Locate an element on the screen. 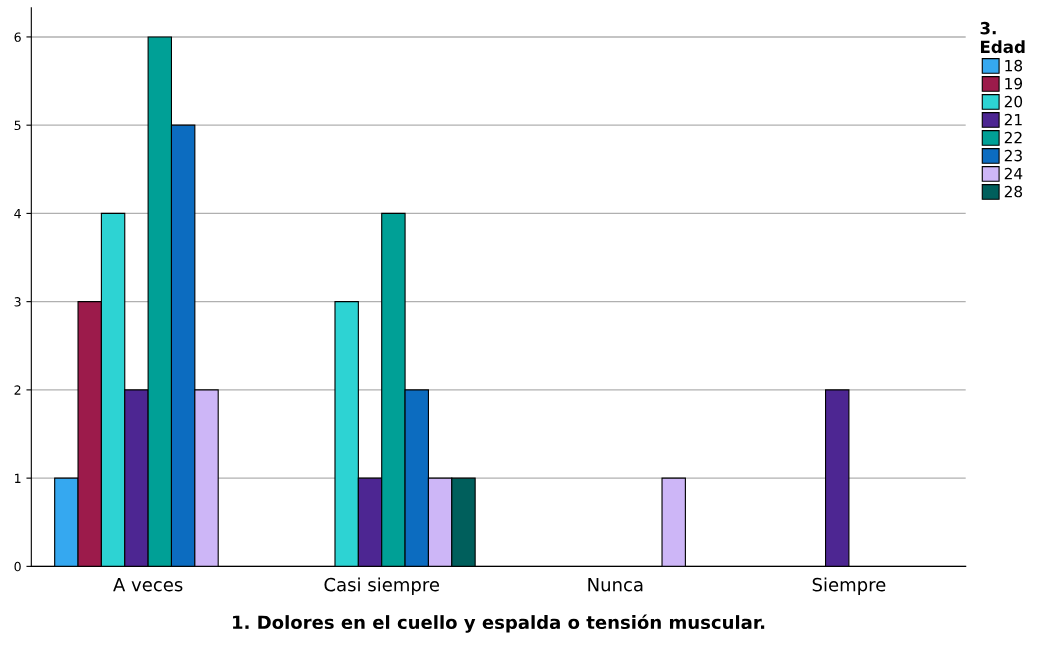 This screenshot has height=651, width=1044. x-tick-label: Casi siempre is located at coordinates (382, 586).